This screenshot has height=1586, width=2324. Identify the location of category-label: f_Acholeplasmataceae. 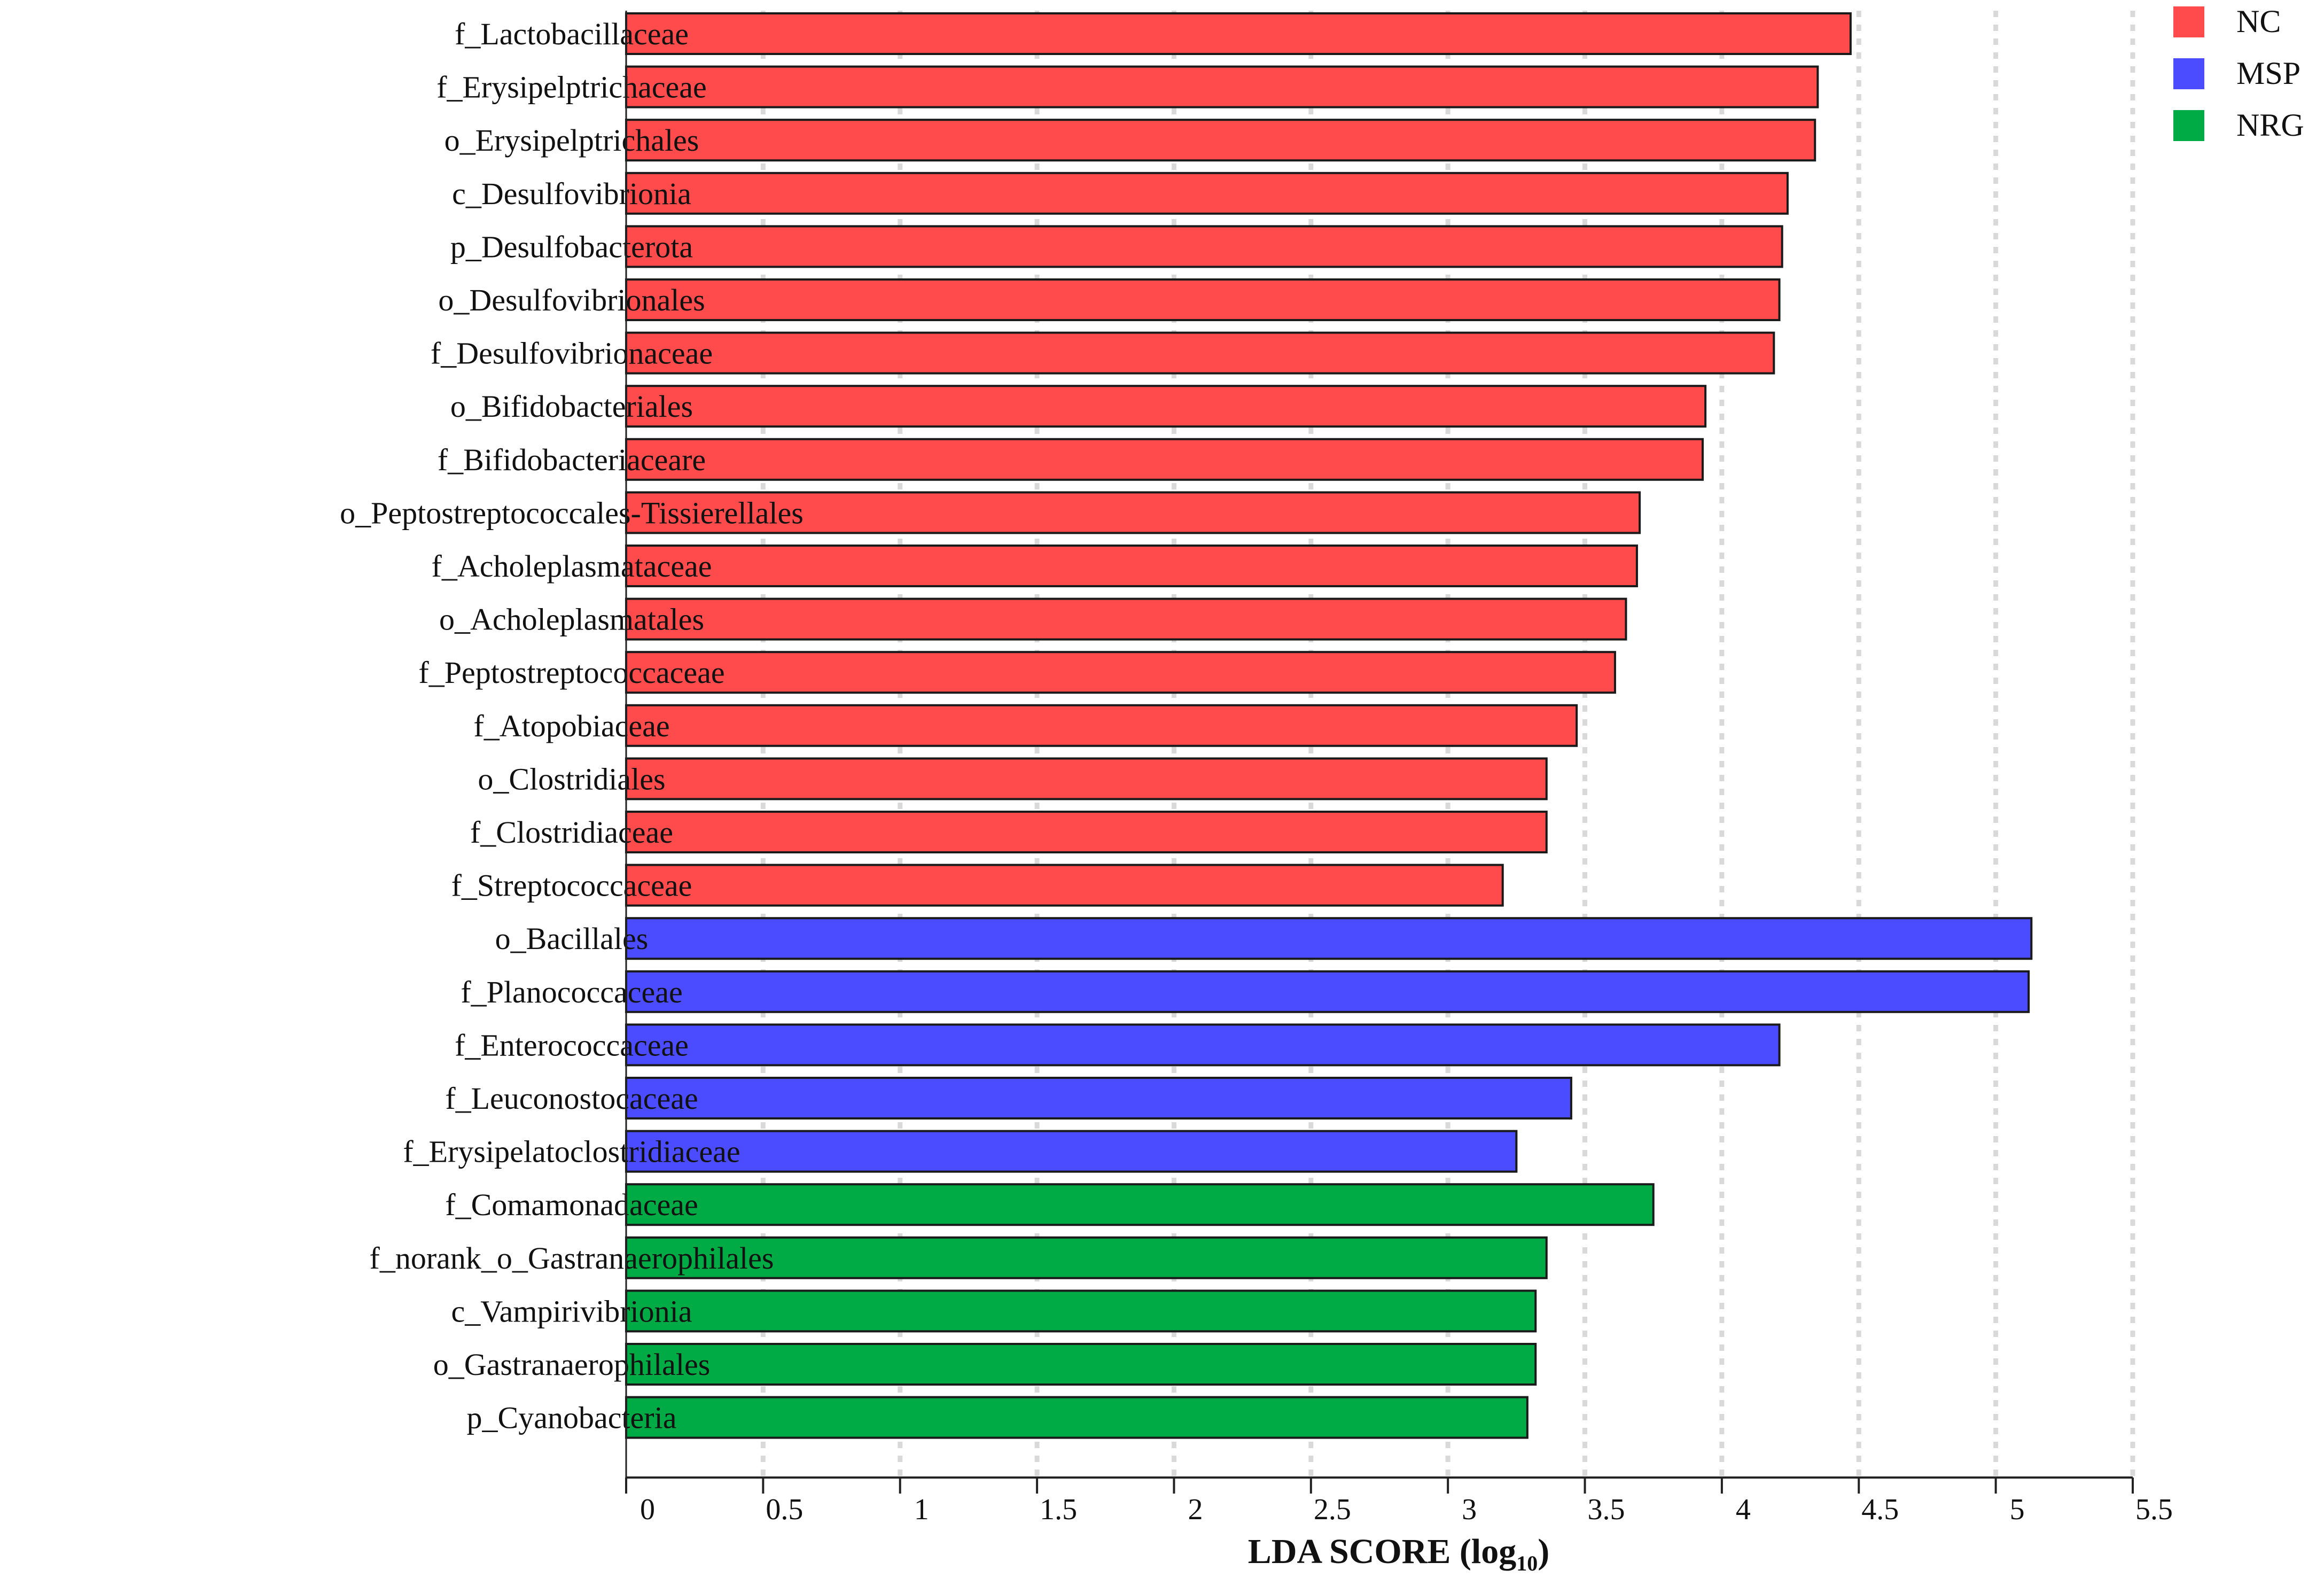
(572, 566).